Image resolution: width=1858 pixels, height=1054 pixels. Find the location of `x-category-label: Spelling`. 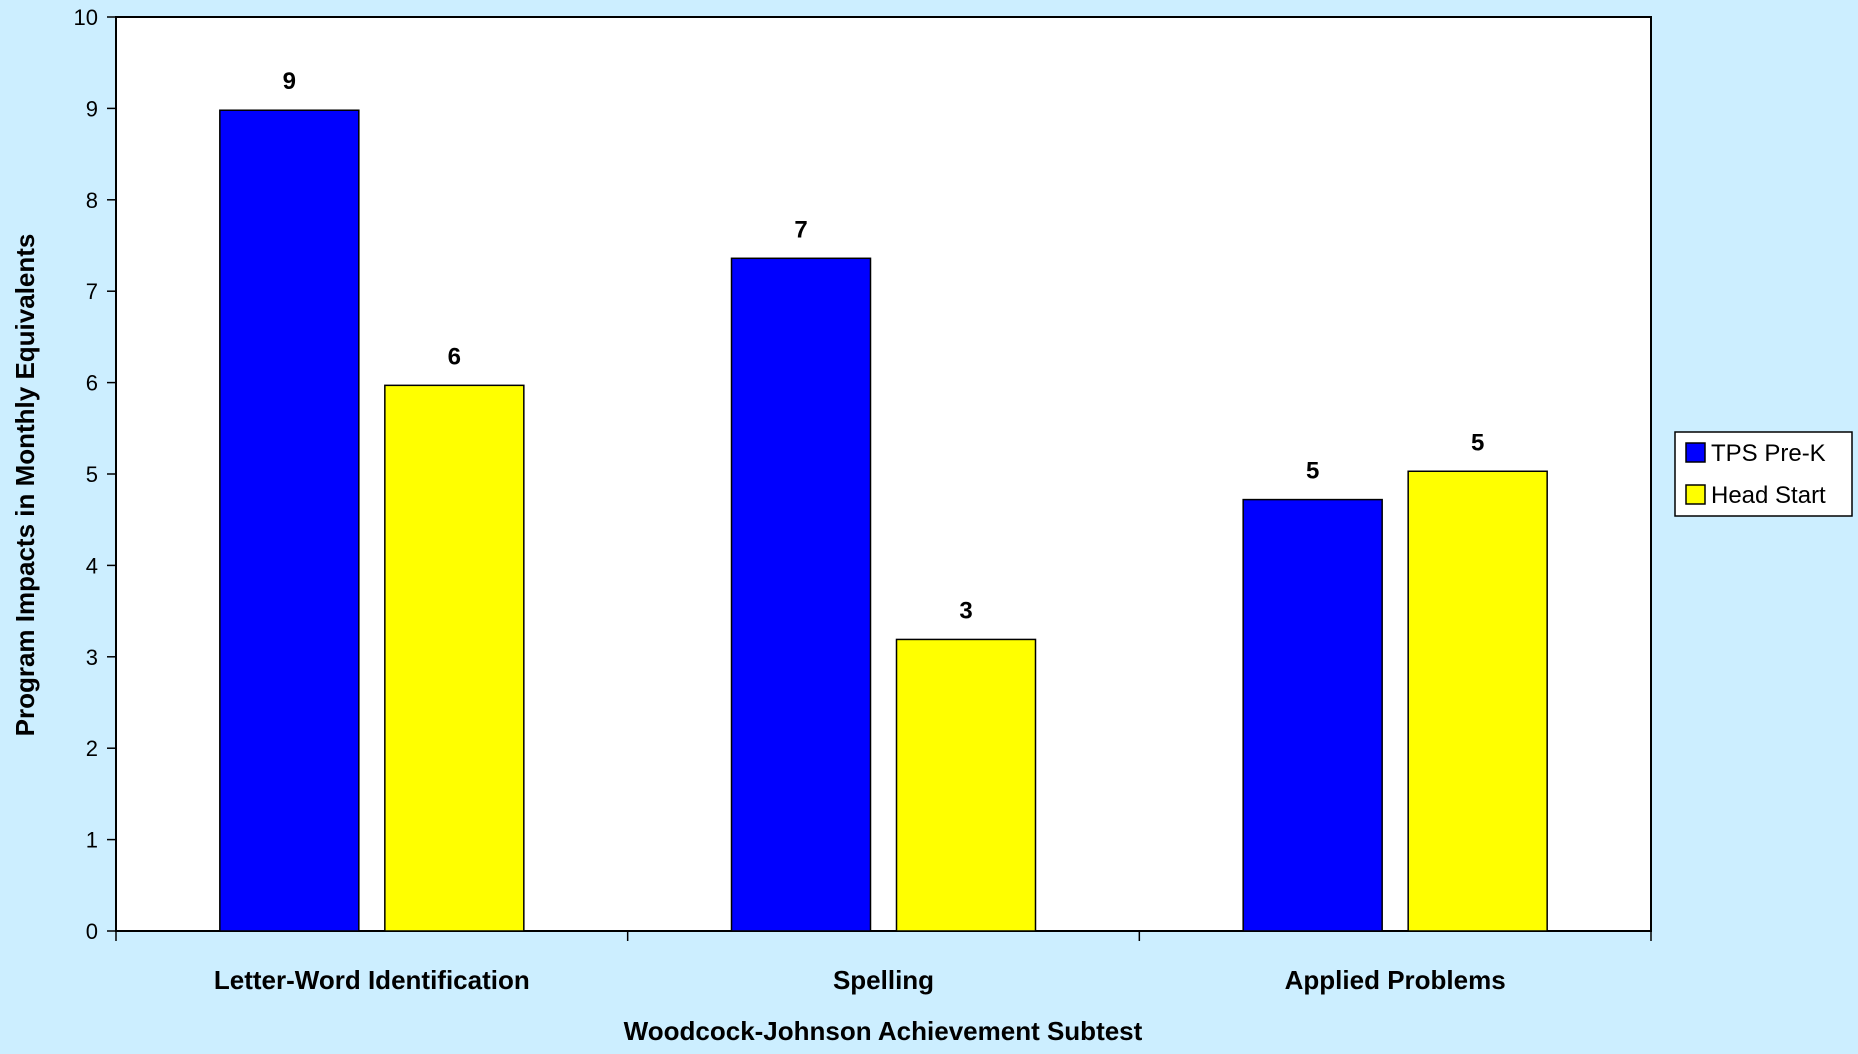

x-category-label: Spelling is located at coordinates (883, 980).